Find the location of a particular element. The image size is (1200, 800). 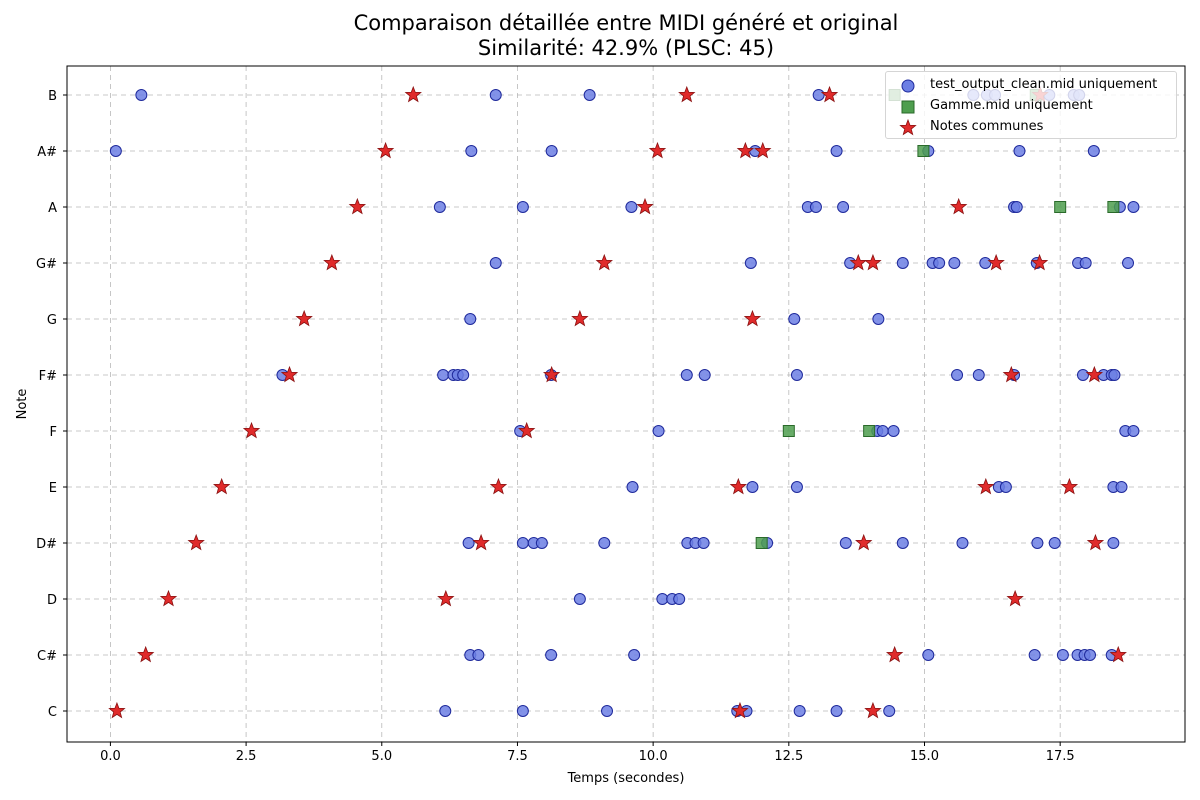

legend-entry-original: Gamme.mid uniquement is located at coordinates (1031, 106).